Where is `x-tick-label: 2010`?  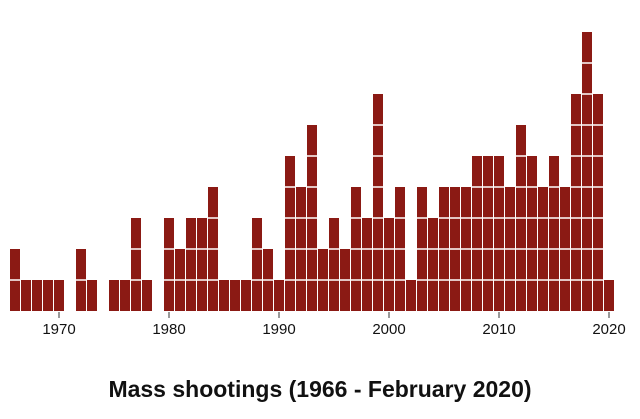
x-tick-label: 2010 is located at coordinates (498, 329).